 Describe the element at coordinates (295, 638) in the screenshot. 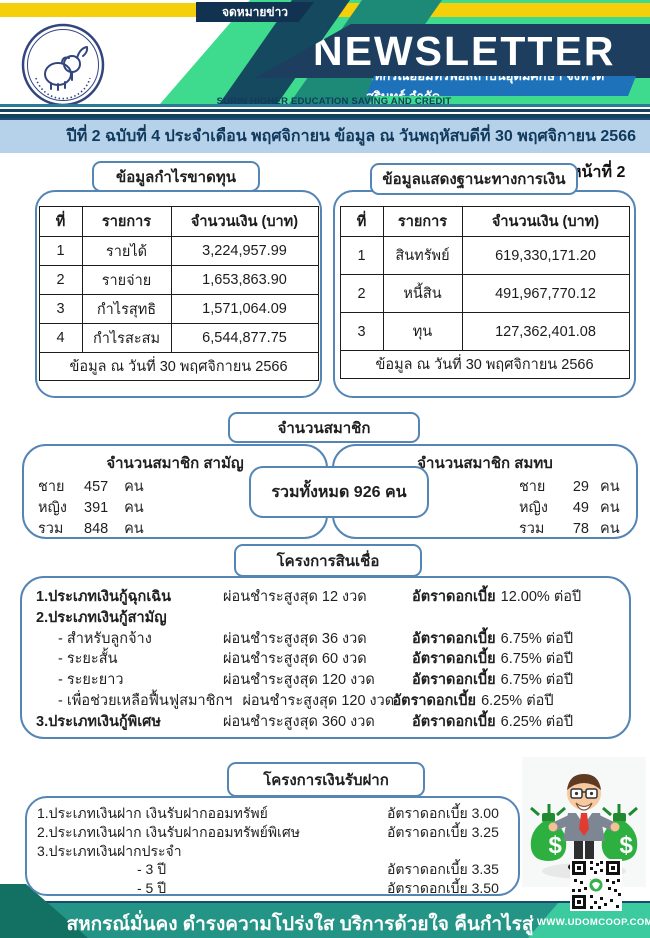

I see `loan-term: ผ่อนชำระสูงสุด 36 งวด` at that location.